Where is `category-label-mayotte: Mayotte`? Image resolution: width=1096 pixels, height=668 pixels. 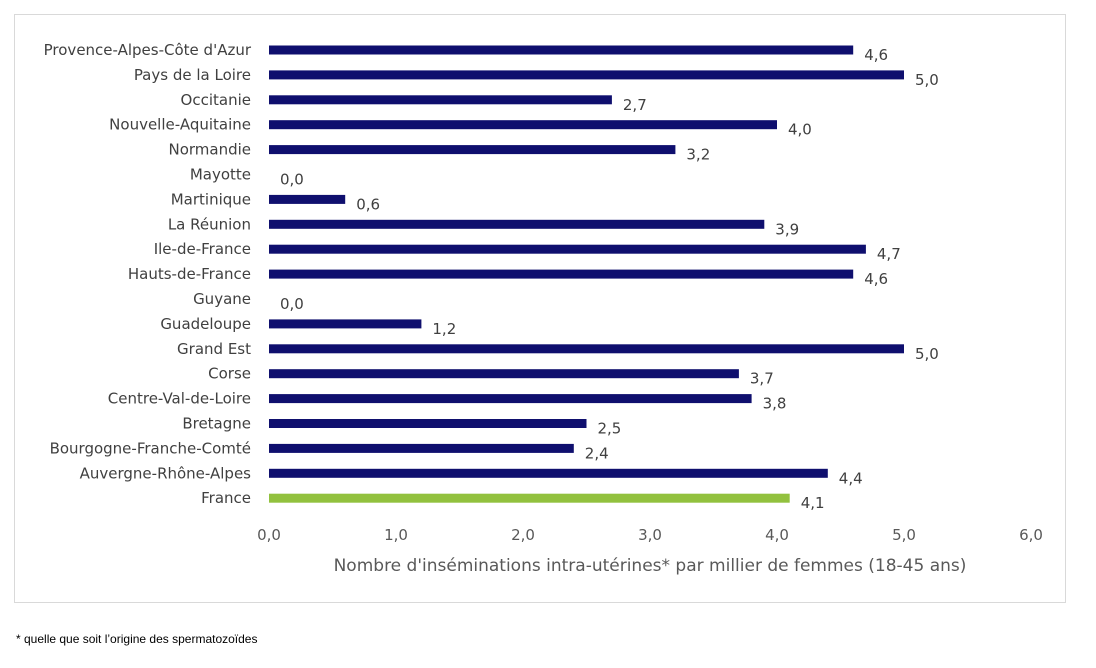
category-label-mayotte: Mayotte is located at coordinates (220, 175).